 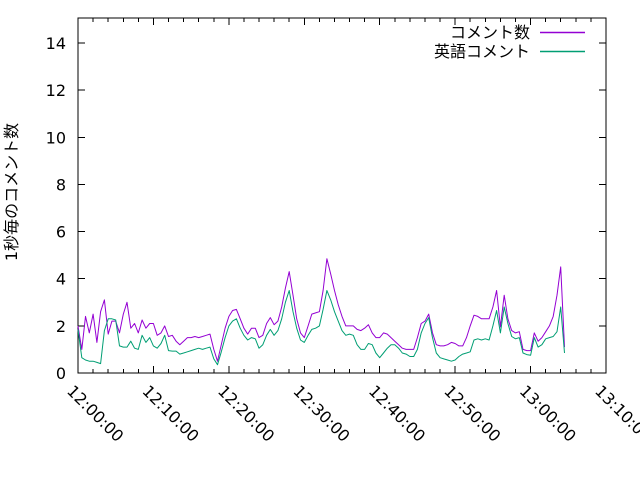 I want to click on y-axis-title: 1秒毎のコメント数, so click(x=11, y=192).